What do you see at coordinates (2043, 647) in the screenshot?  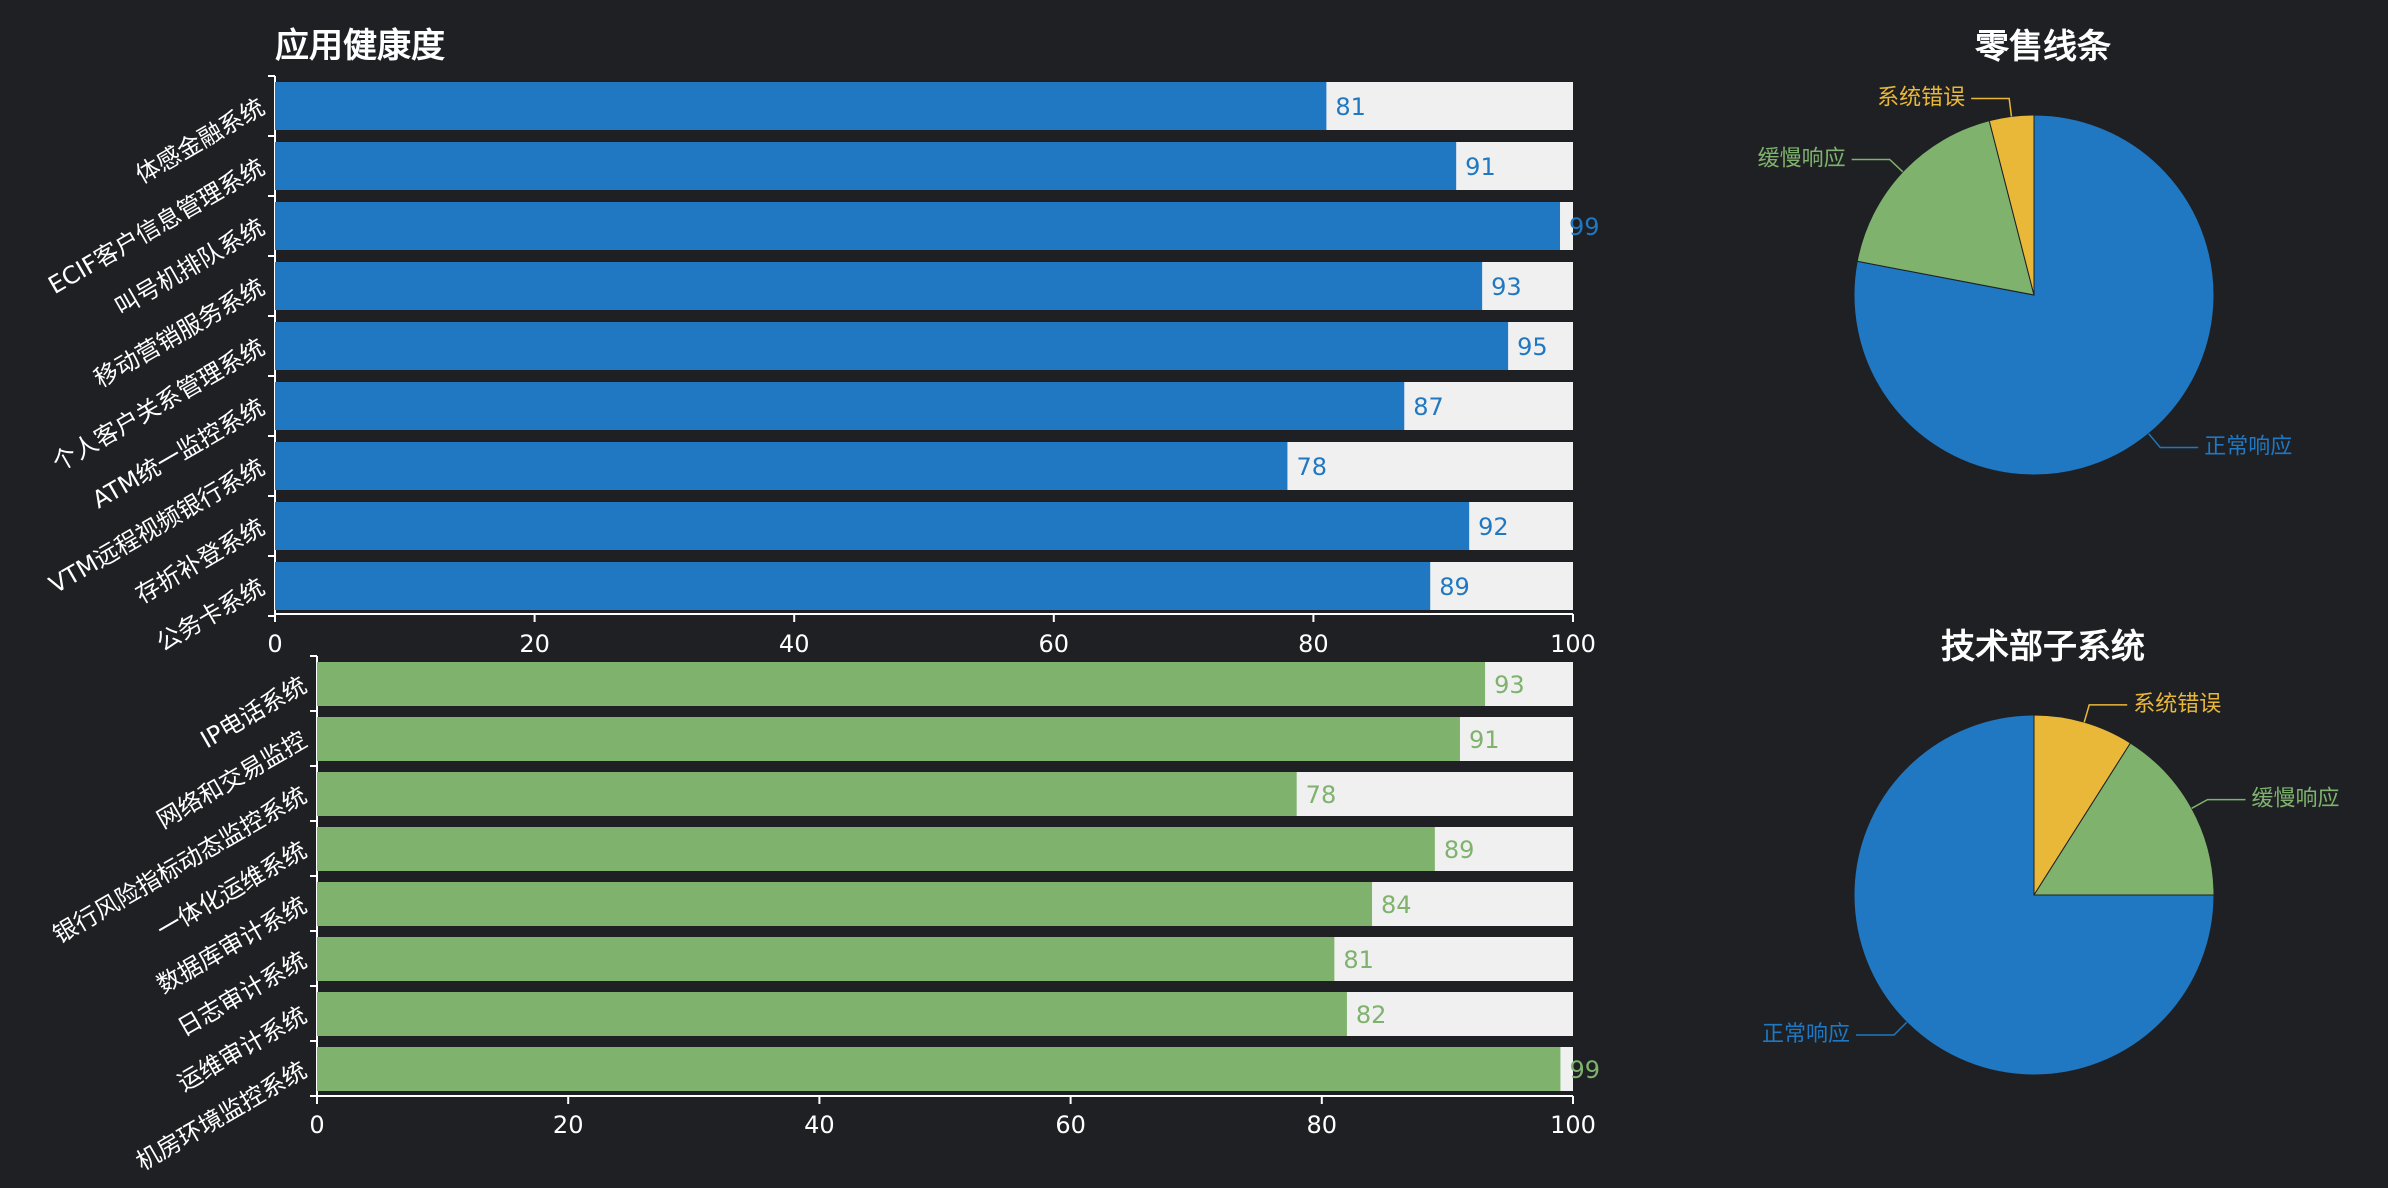 I see `tech-pie-title: 技术部子系统` at bounding box center [2043, 647].